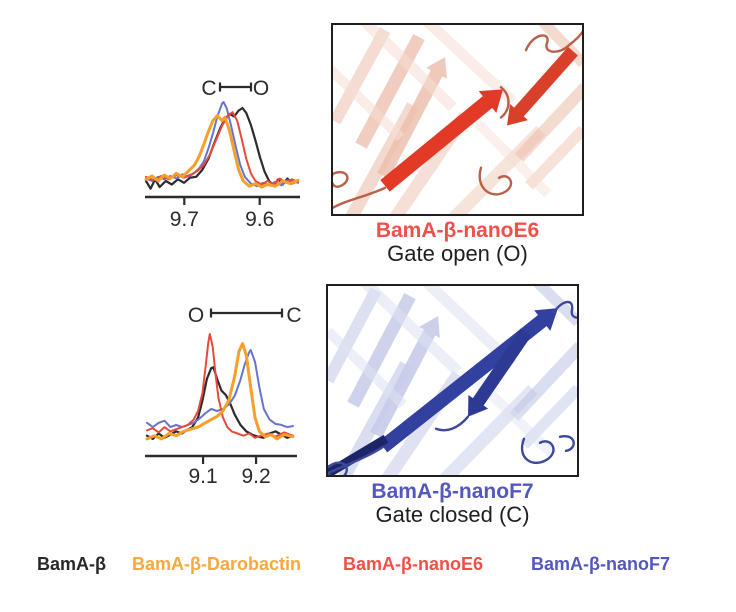 The image size is (736, 612). Describe the element at coordinates (255, 476) in the screenshot. I see `axis-tick-label: 9.2` at that location.